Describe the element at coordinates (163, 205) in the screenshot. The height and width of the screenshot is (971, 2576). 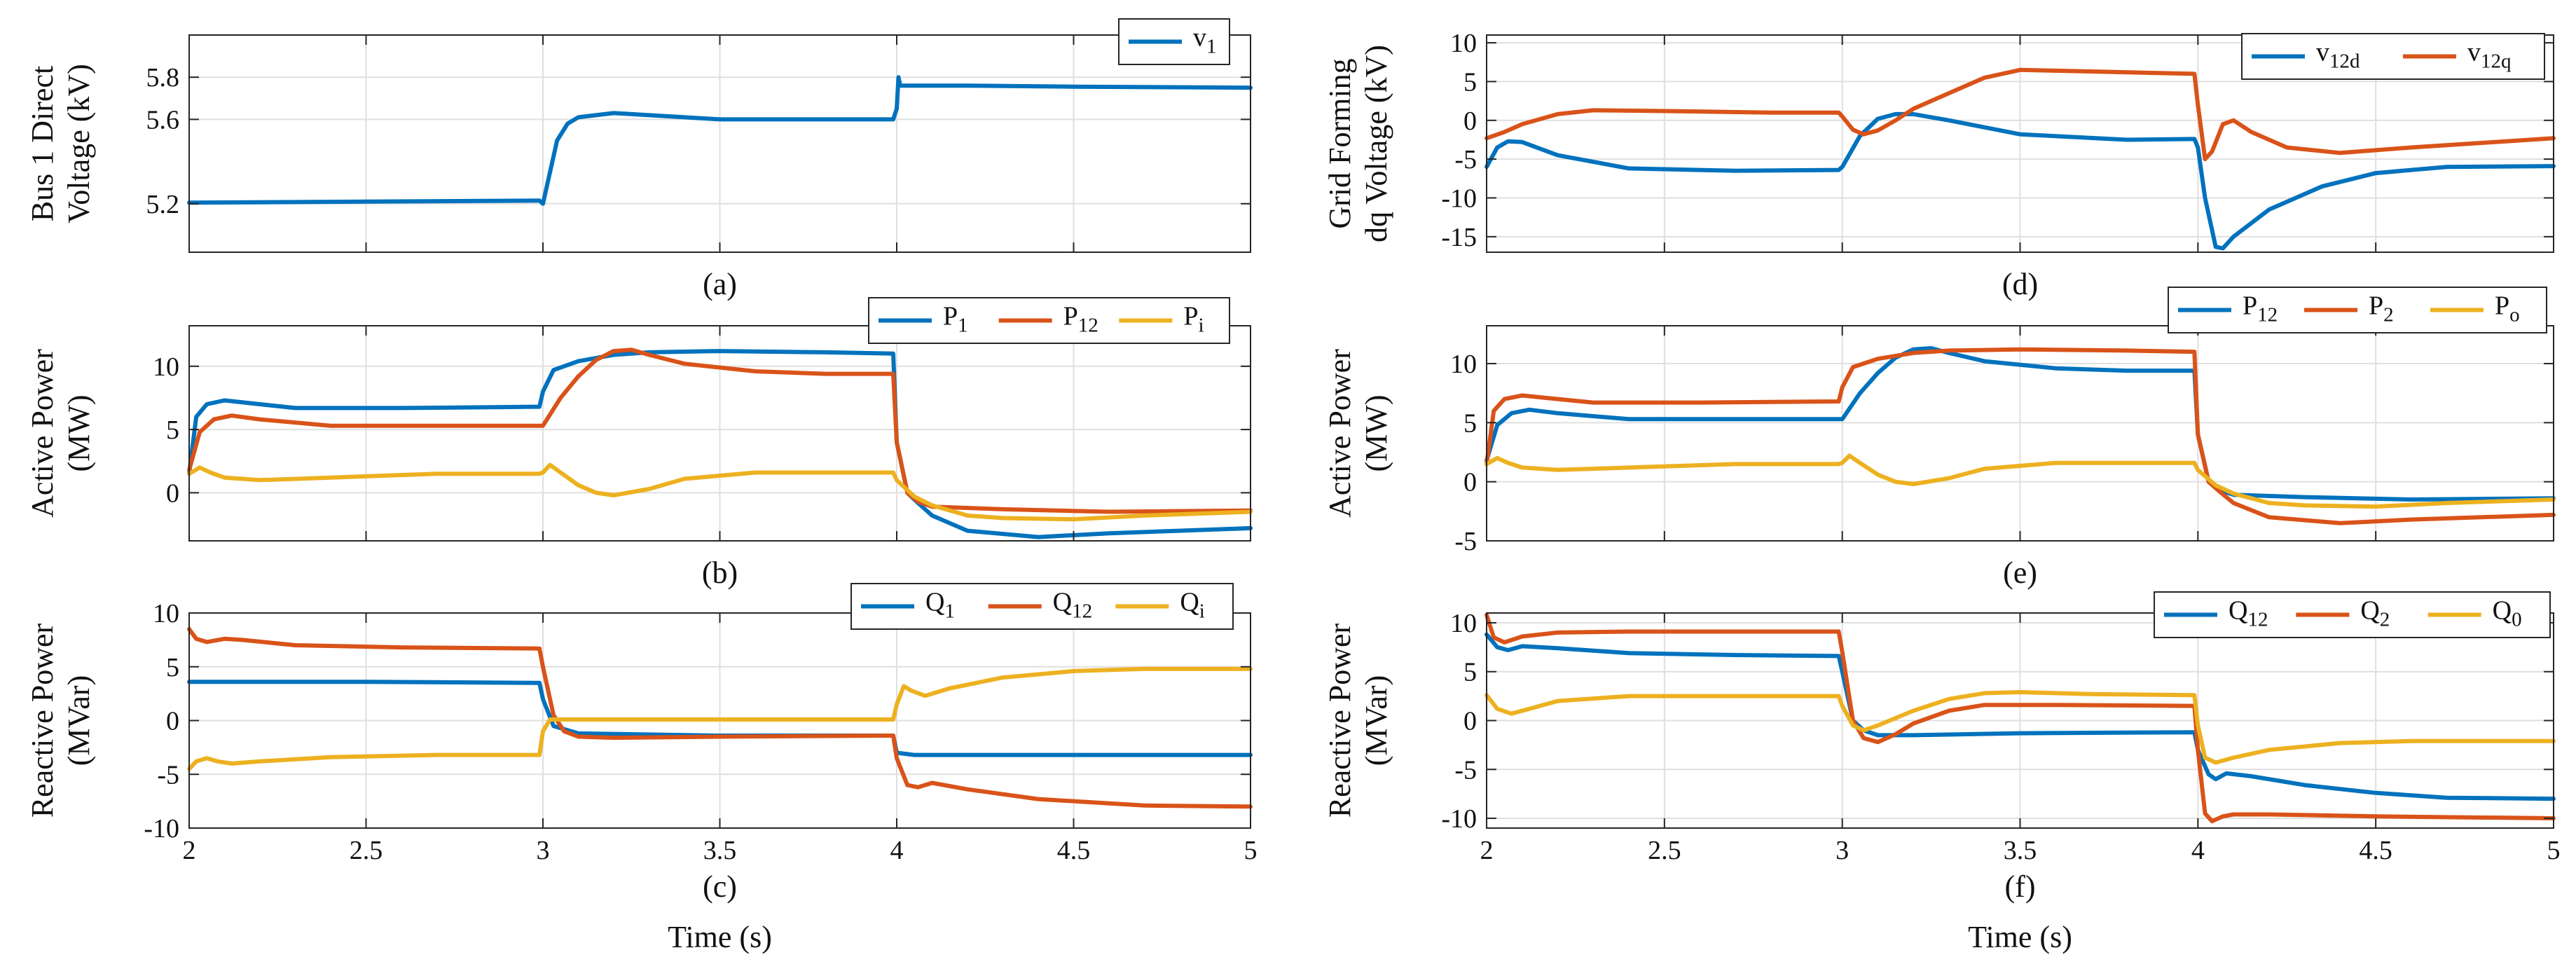
I see `y-tick-label: 5.2` at that location.